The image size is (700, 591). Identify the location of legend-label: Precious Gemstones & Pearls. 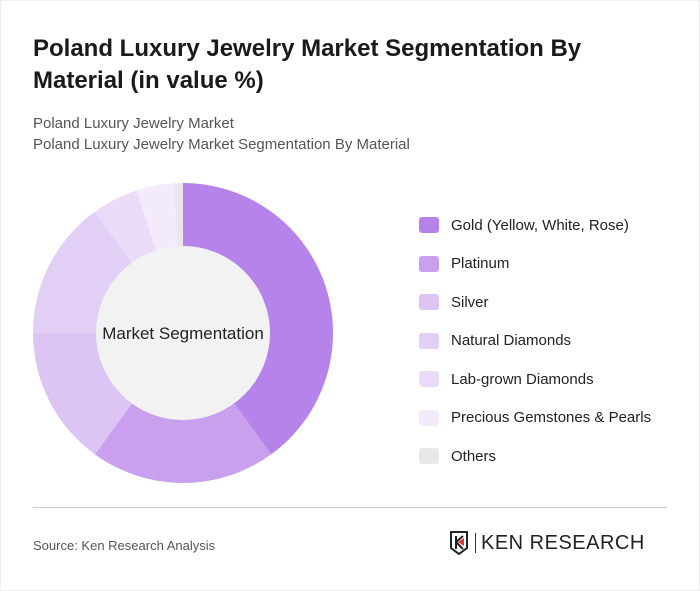
(551, 418).